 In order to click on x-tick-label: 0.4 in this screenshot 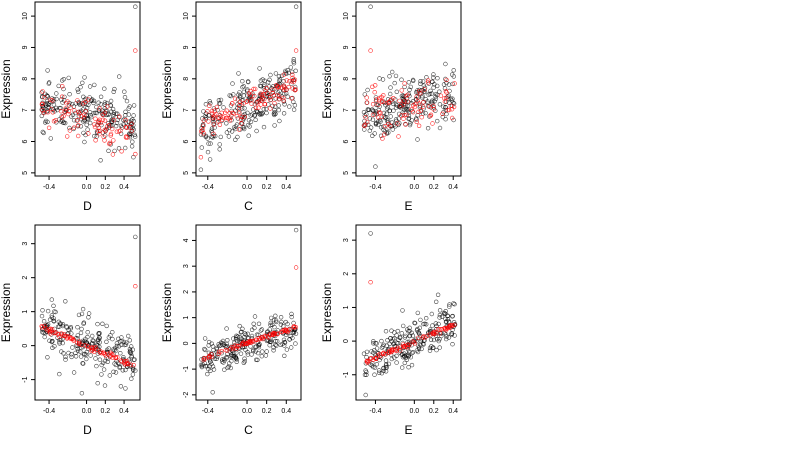, I will do `click(453, 411)`.